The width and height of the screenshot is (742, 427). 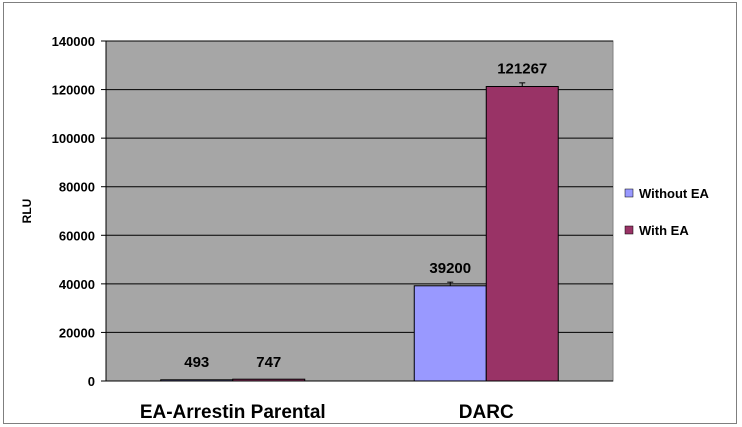 What do you see at coordinates (486, 412) in the screenshot?
I see `x-category-label: DARC` at bounding box center [486, 412].